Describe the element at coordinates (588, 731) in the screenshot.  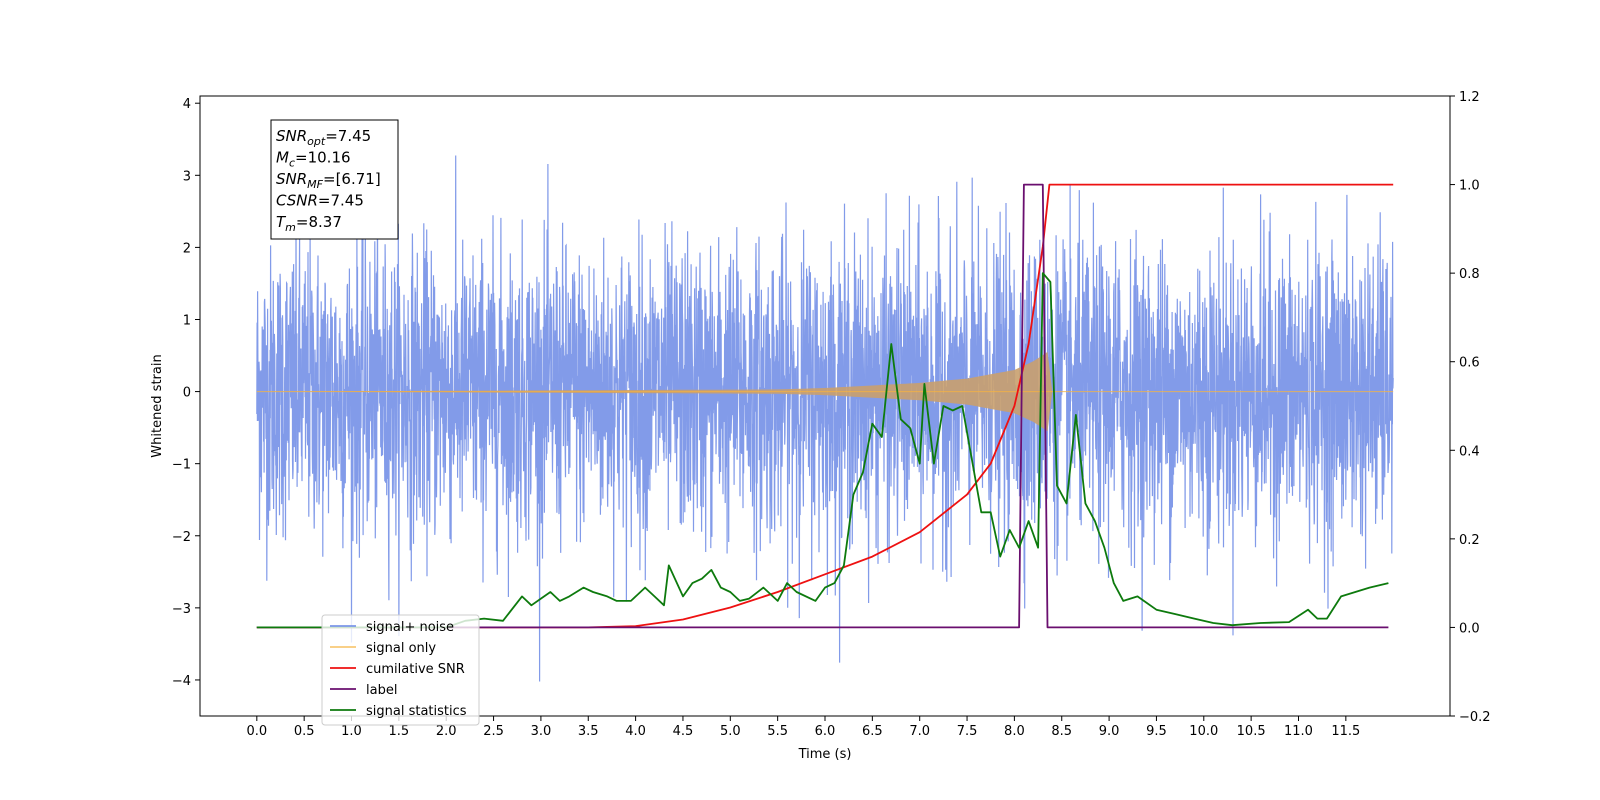
I see `x-tick-label: 3.5` at that location.